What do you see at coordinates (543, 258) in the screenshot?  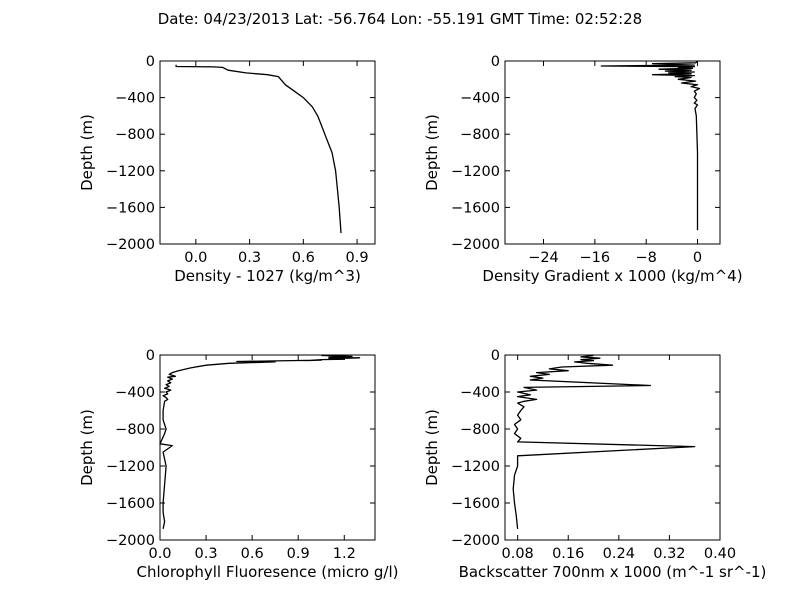 I see `x-tick-label: −24` at bounding box center [543, 258].